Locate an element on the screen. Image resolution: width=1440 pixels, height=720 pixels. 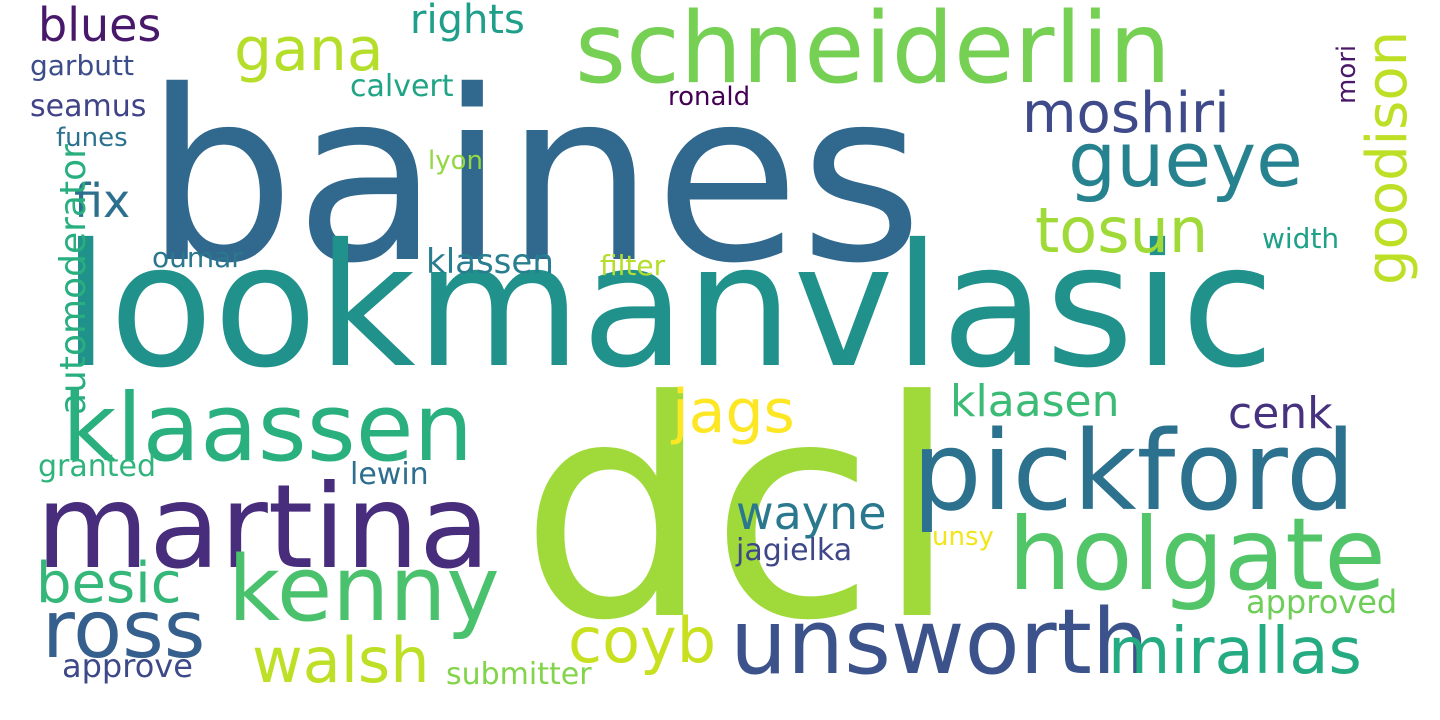
word-walsh: walsh is located at coordinates (341, 660).